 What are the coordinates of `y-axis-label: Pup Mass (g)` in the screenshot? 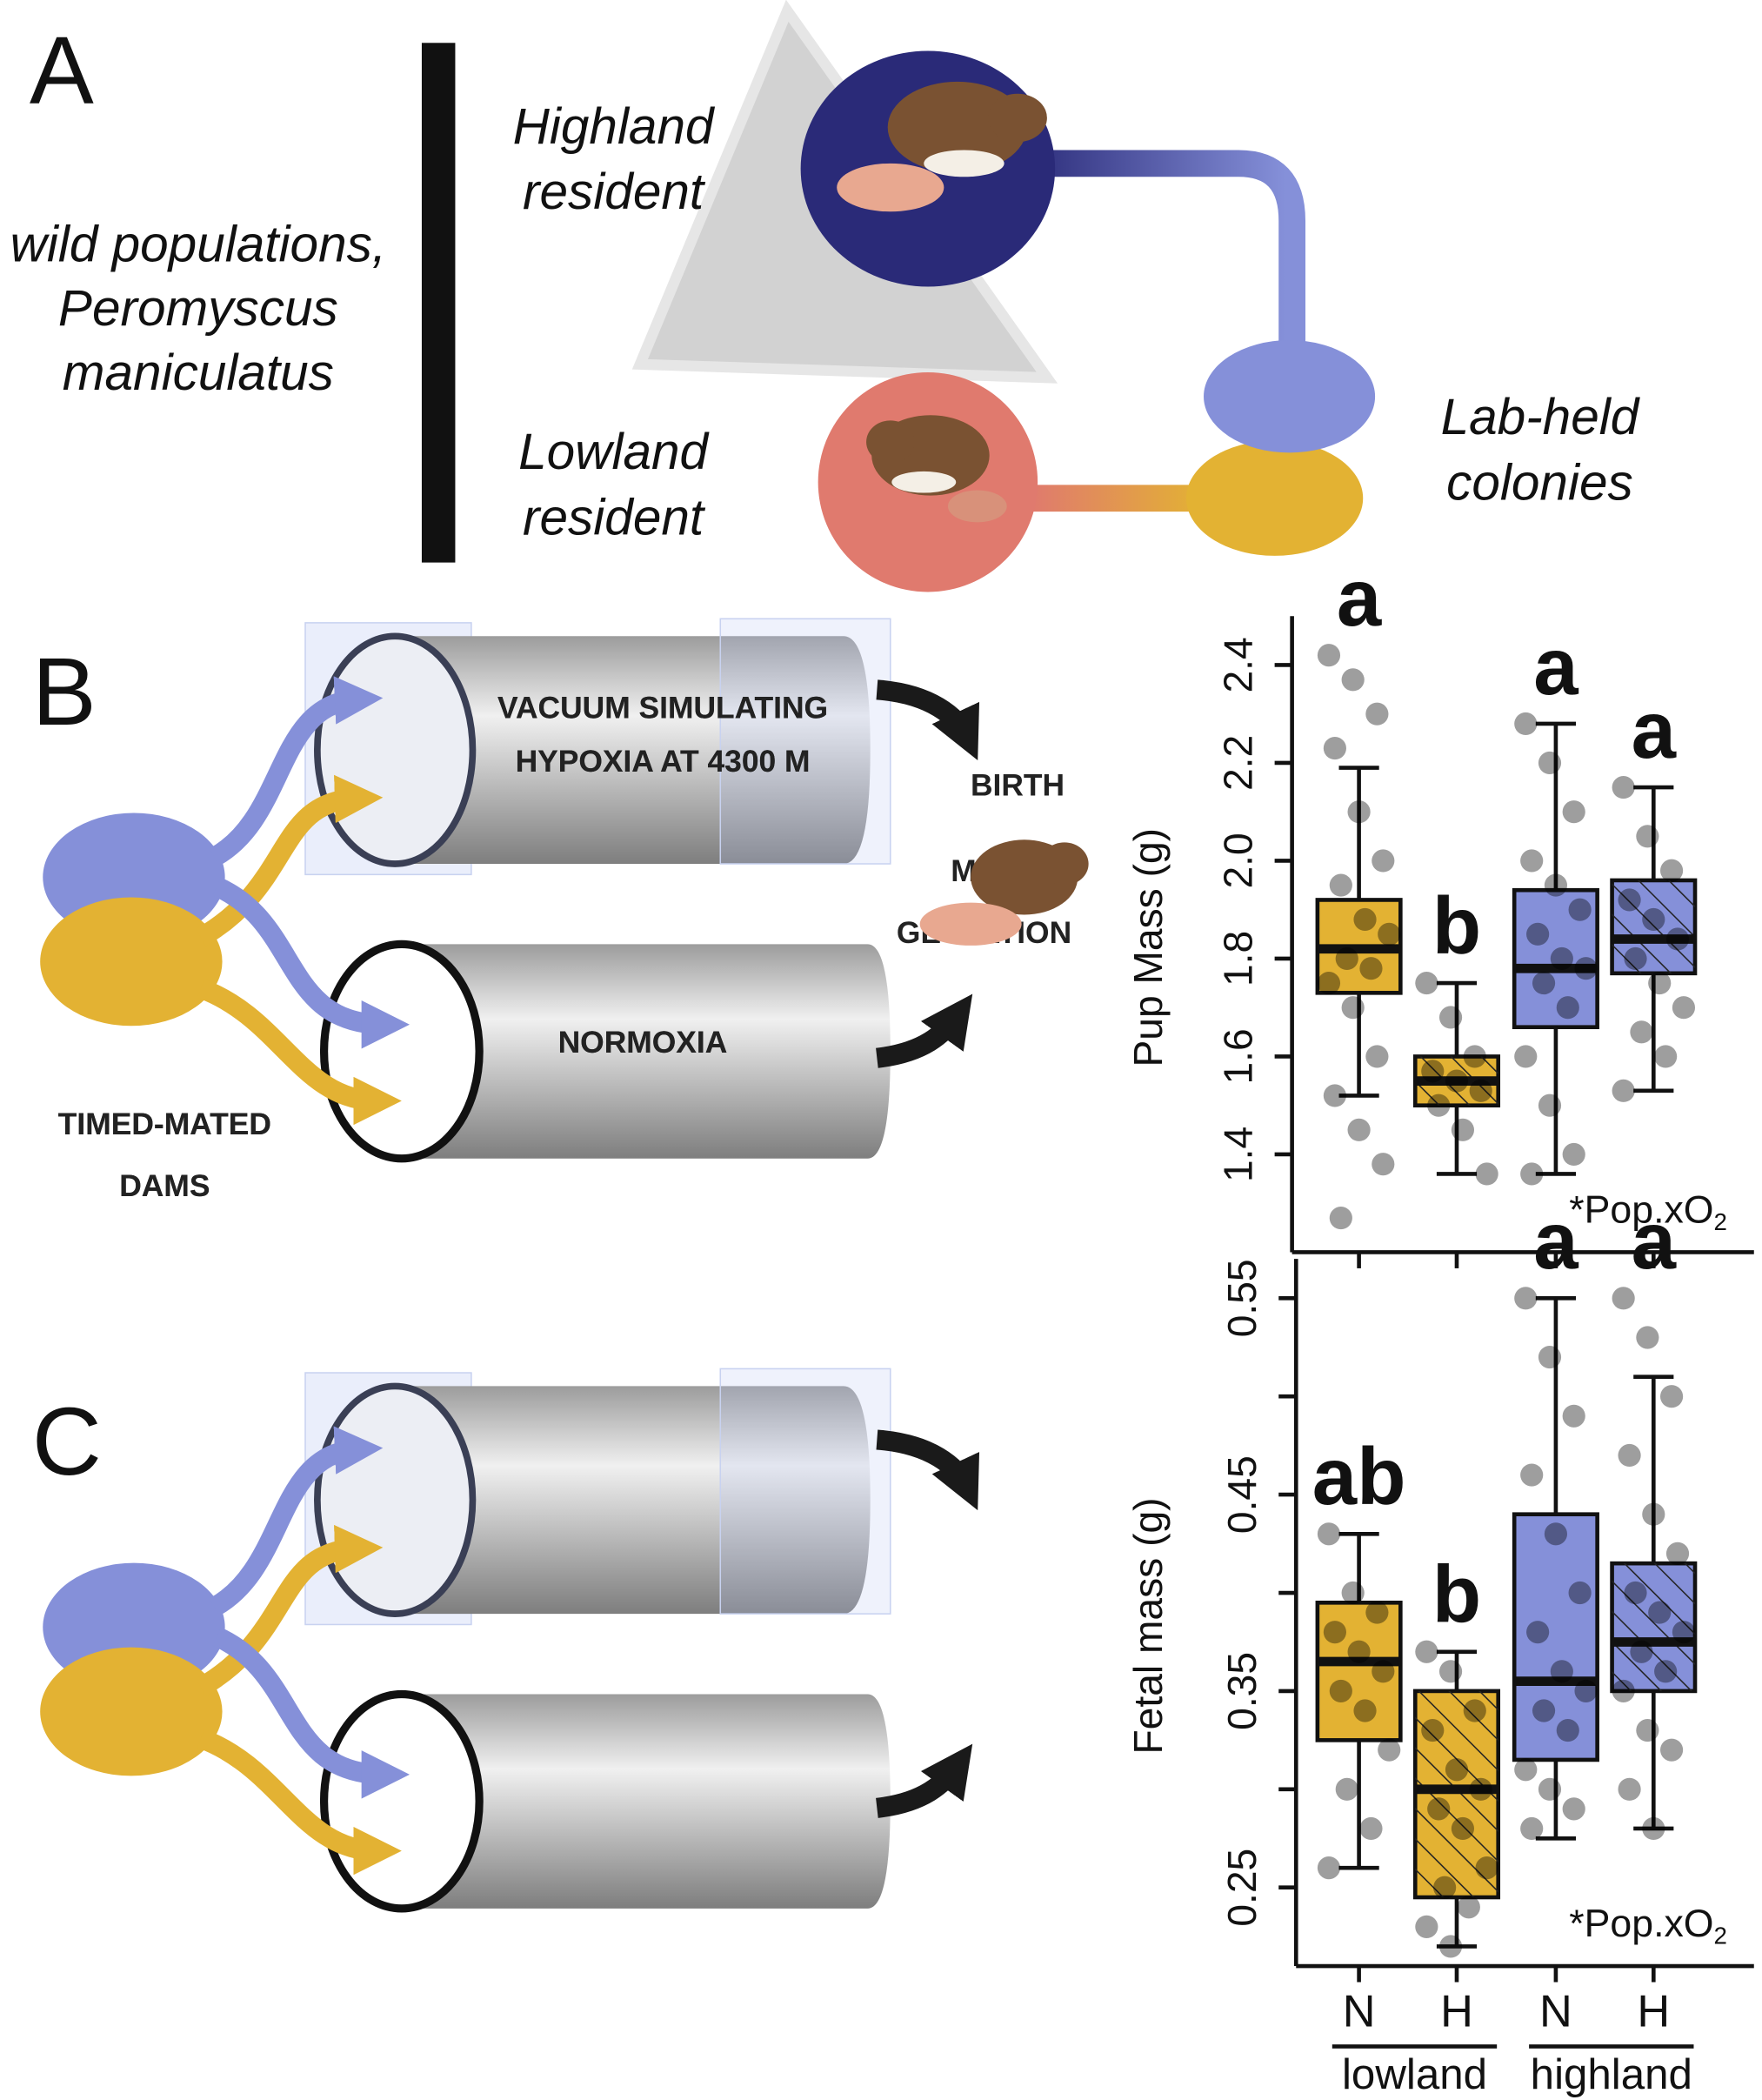 It's located at (1148, 948).